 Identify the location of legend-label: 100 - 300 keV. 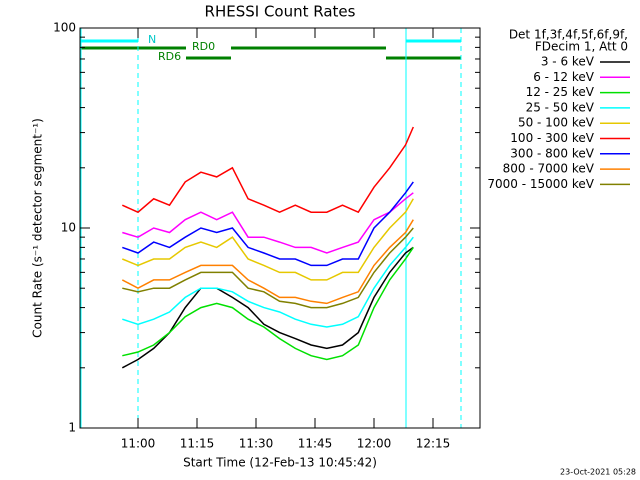
(552, 138).